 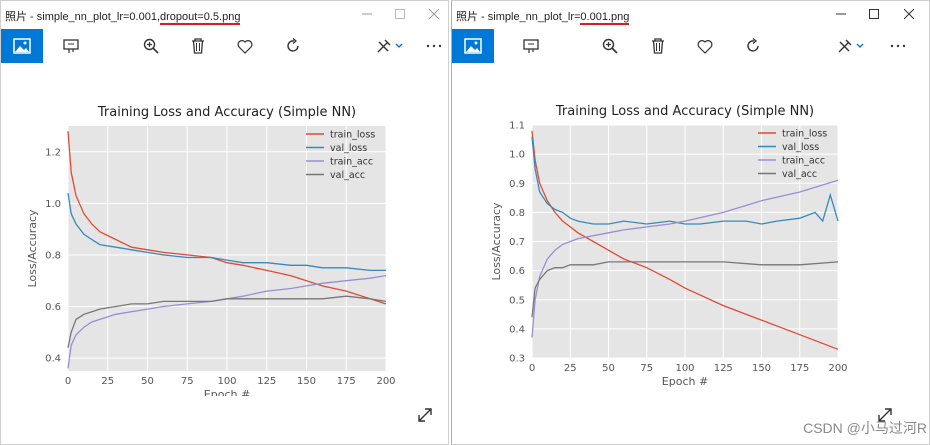 I want to click on close-icon, so click(x=909, y=14).